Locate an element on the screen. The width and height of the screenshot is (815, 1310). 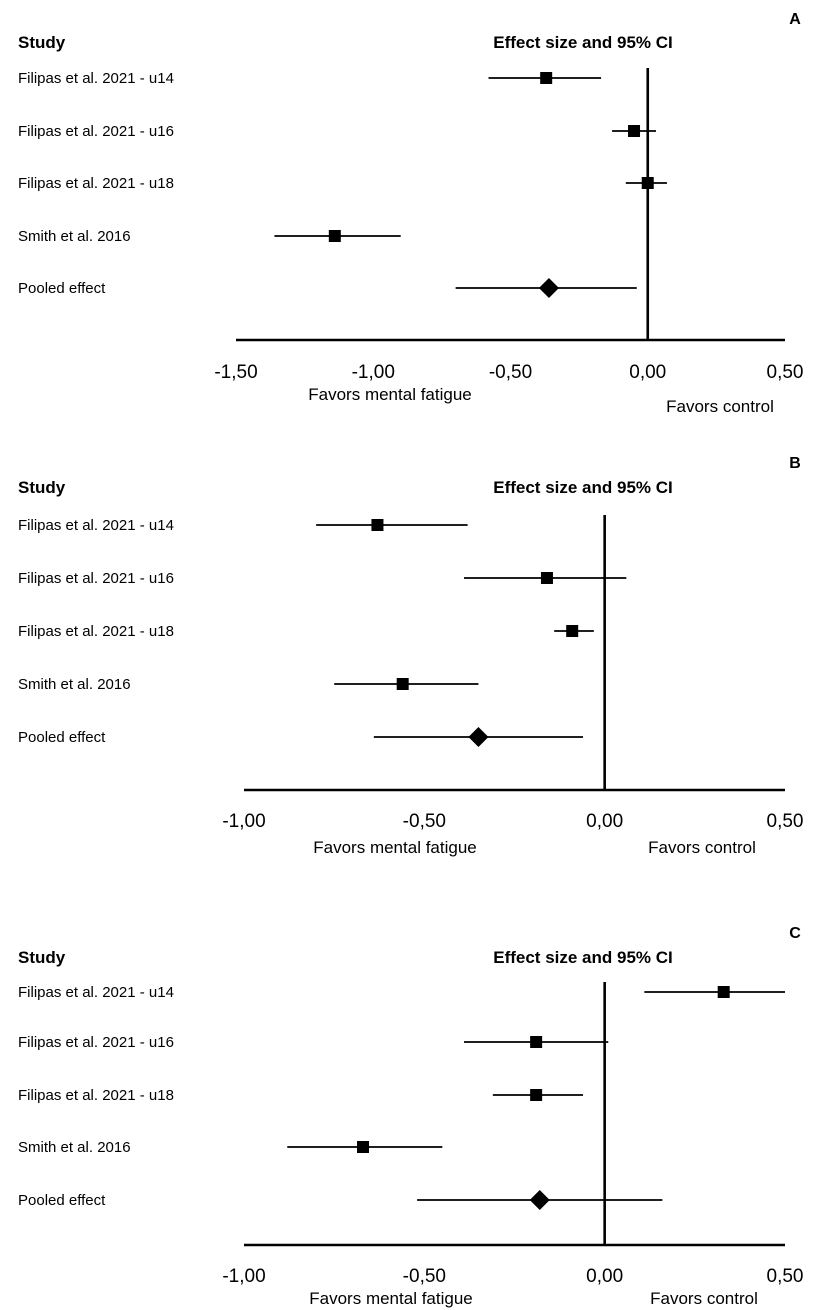
panel-a-tick-label: -1,50 is located at coordinates (235, 372).